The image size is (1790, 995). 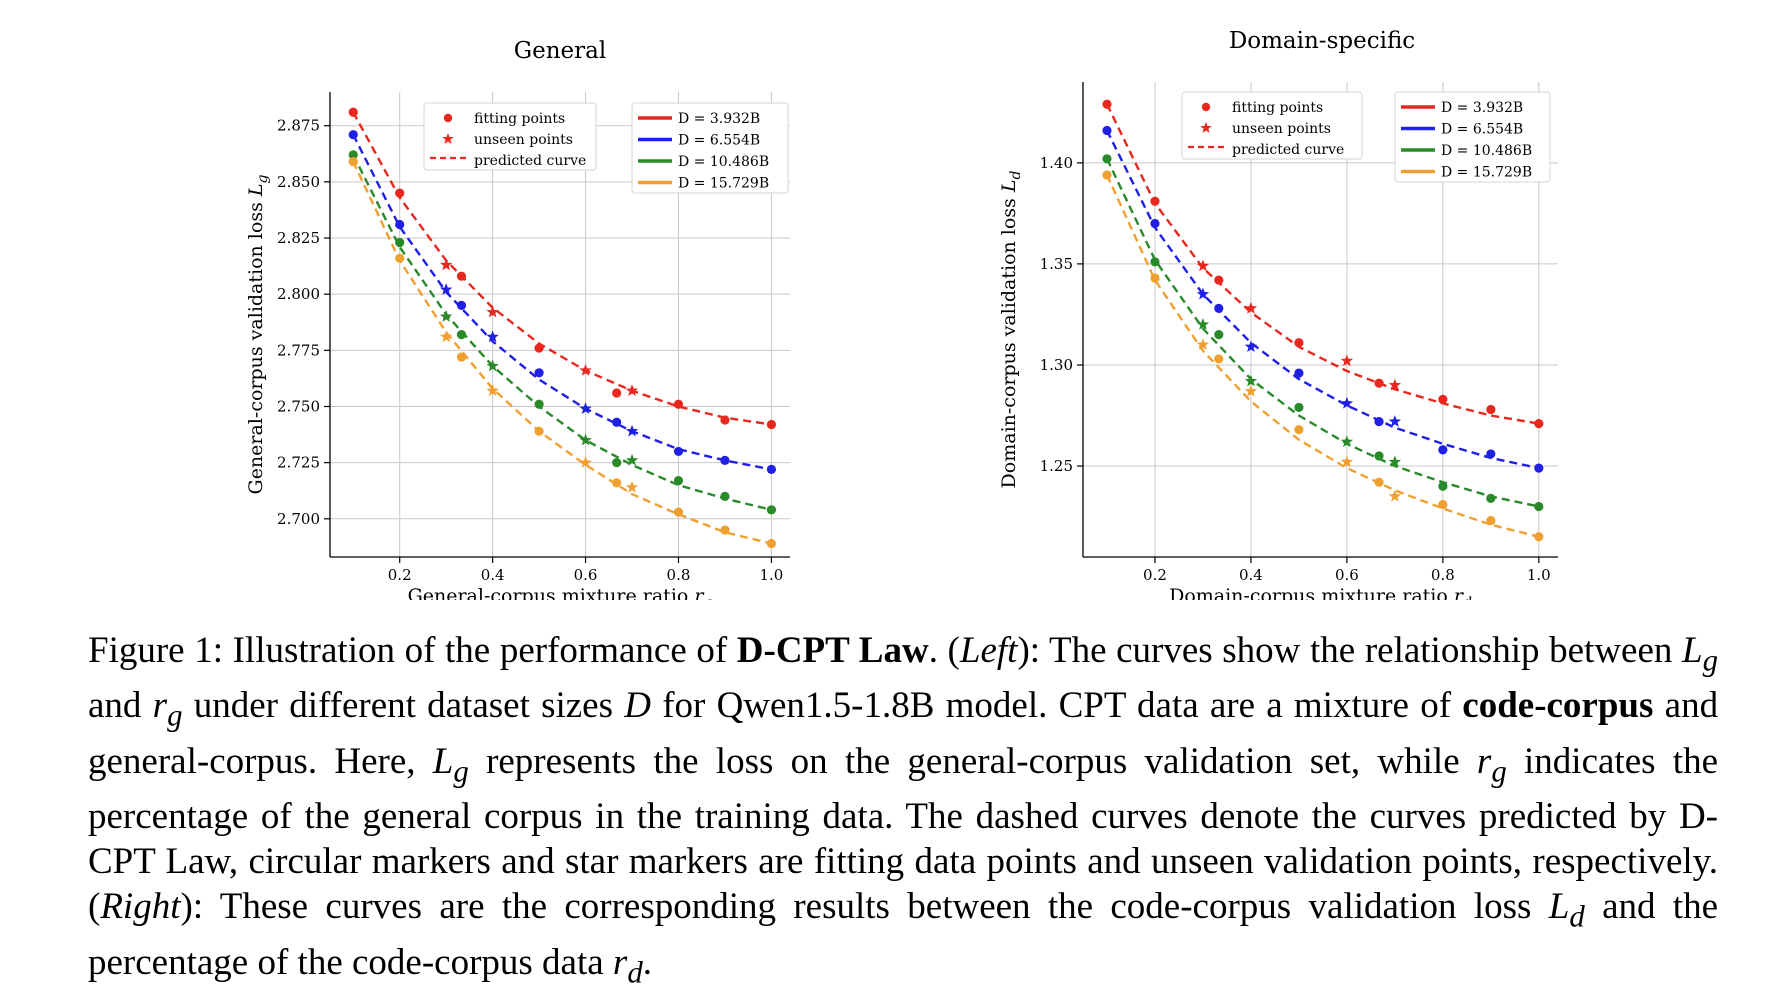 What do you see at coordinates (832, 650) in the screenshot?
I see `caption-law-name: D-CPT Law` at bounding box center [832, 650].